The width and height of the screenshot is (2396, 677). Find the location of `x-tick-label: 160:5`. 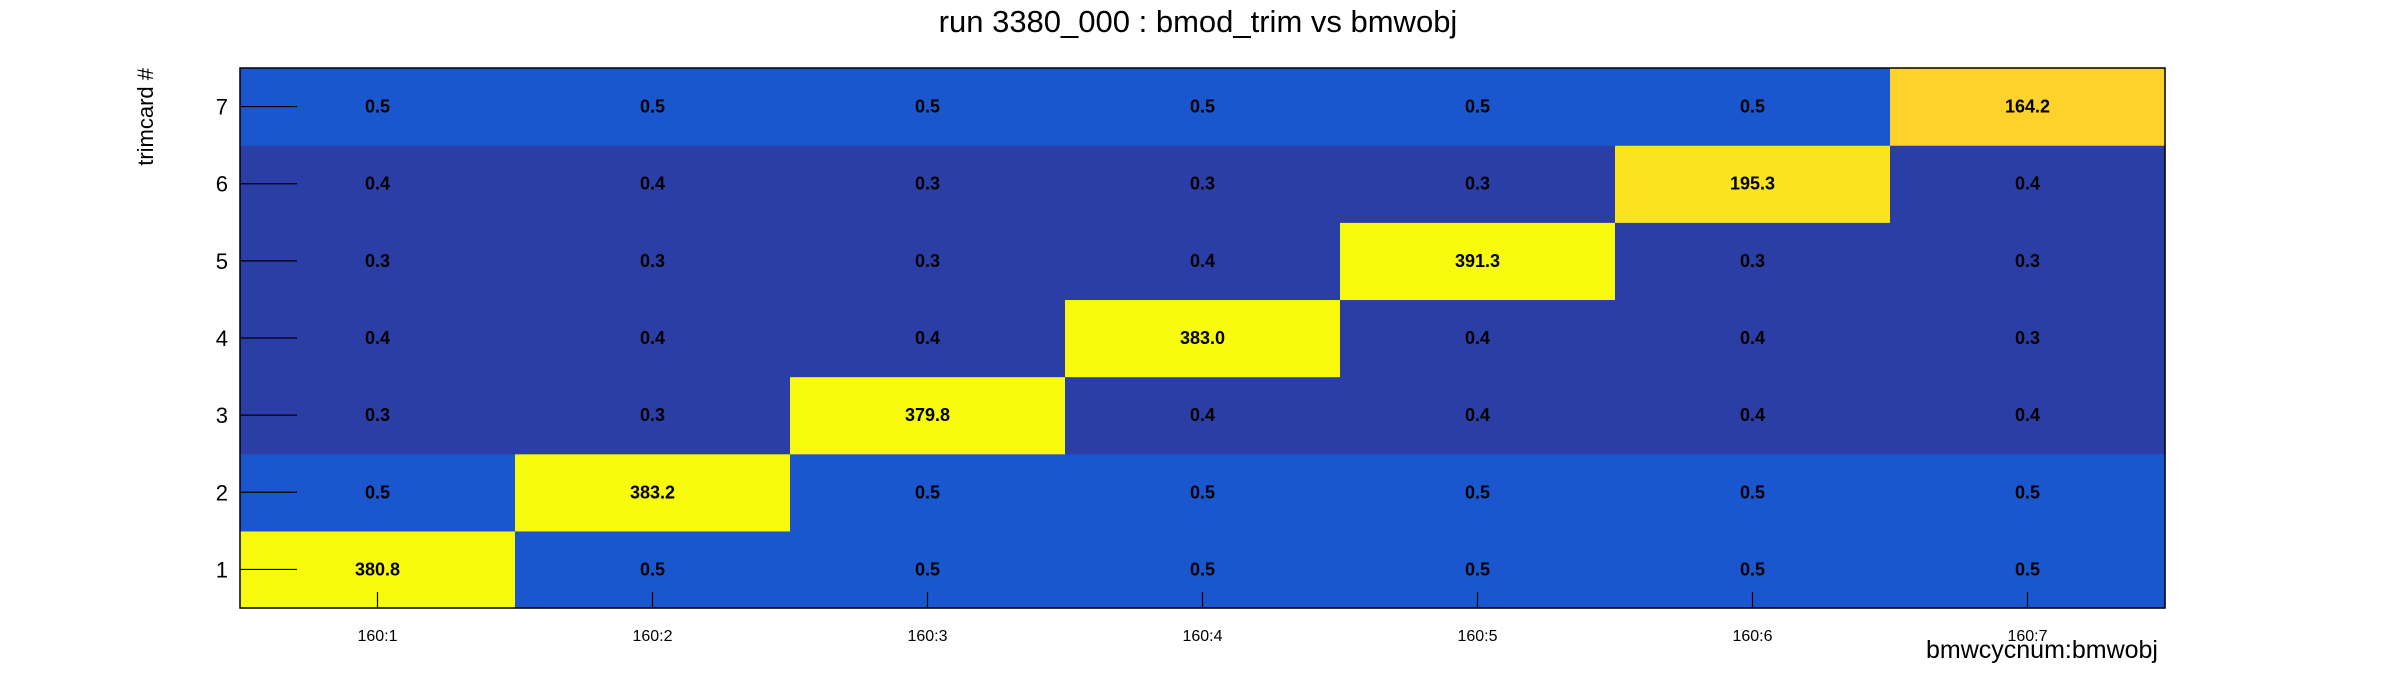

x-tick-label: 160:5 is located at coordinates (1477, 636).